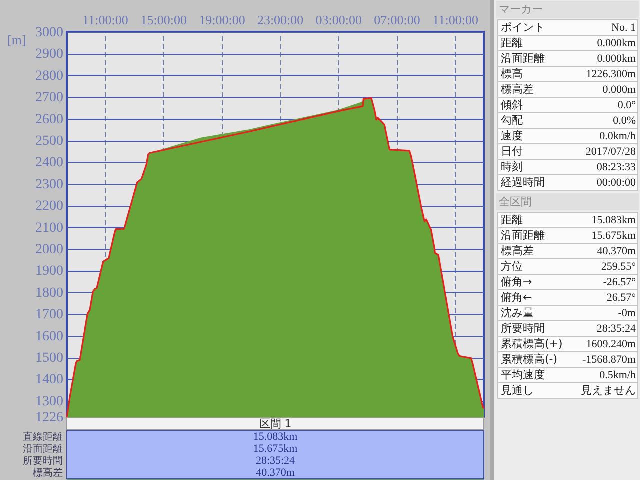 The height and width of the screenshot is (480, 640). What do you see at coordinates (608, 391) in the screenshot?
I see `text: 見えません` at bounding box center [608, 391].